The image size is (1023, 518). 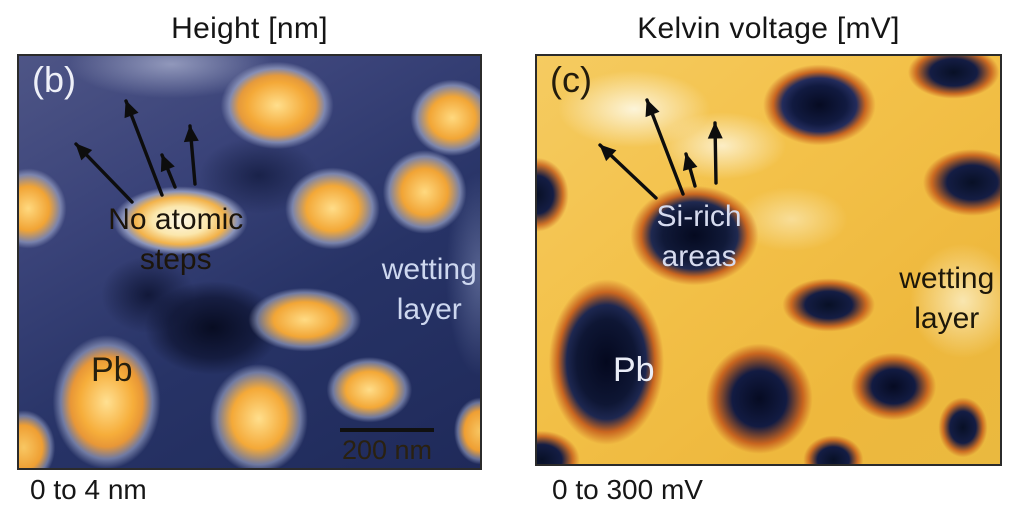 I want to click on no-atomic-steps-annotation: No atomic steps, so click(x=175, y=239).